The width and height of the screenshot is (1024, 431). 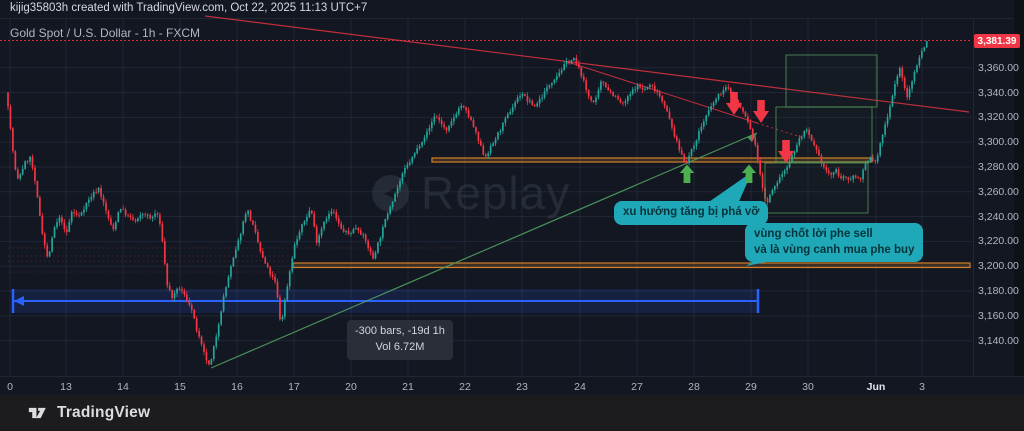 What do you see at coordinates (736, 138) in the screenshot?
I see `signal-arrows` at bounding box center [736, 138].